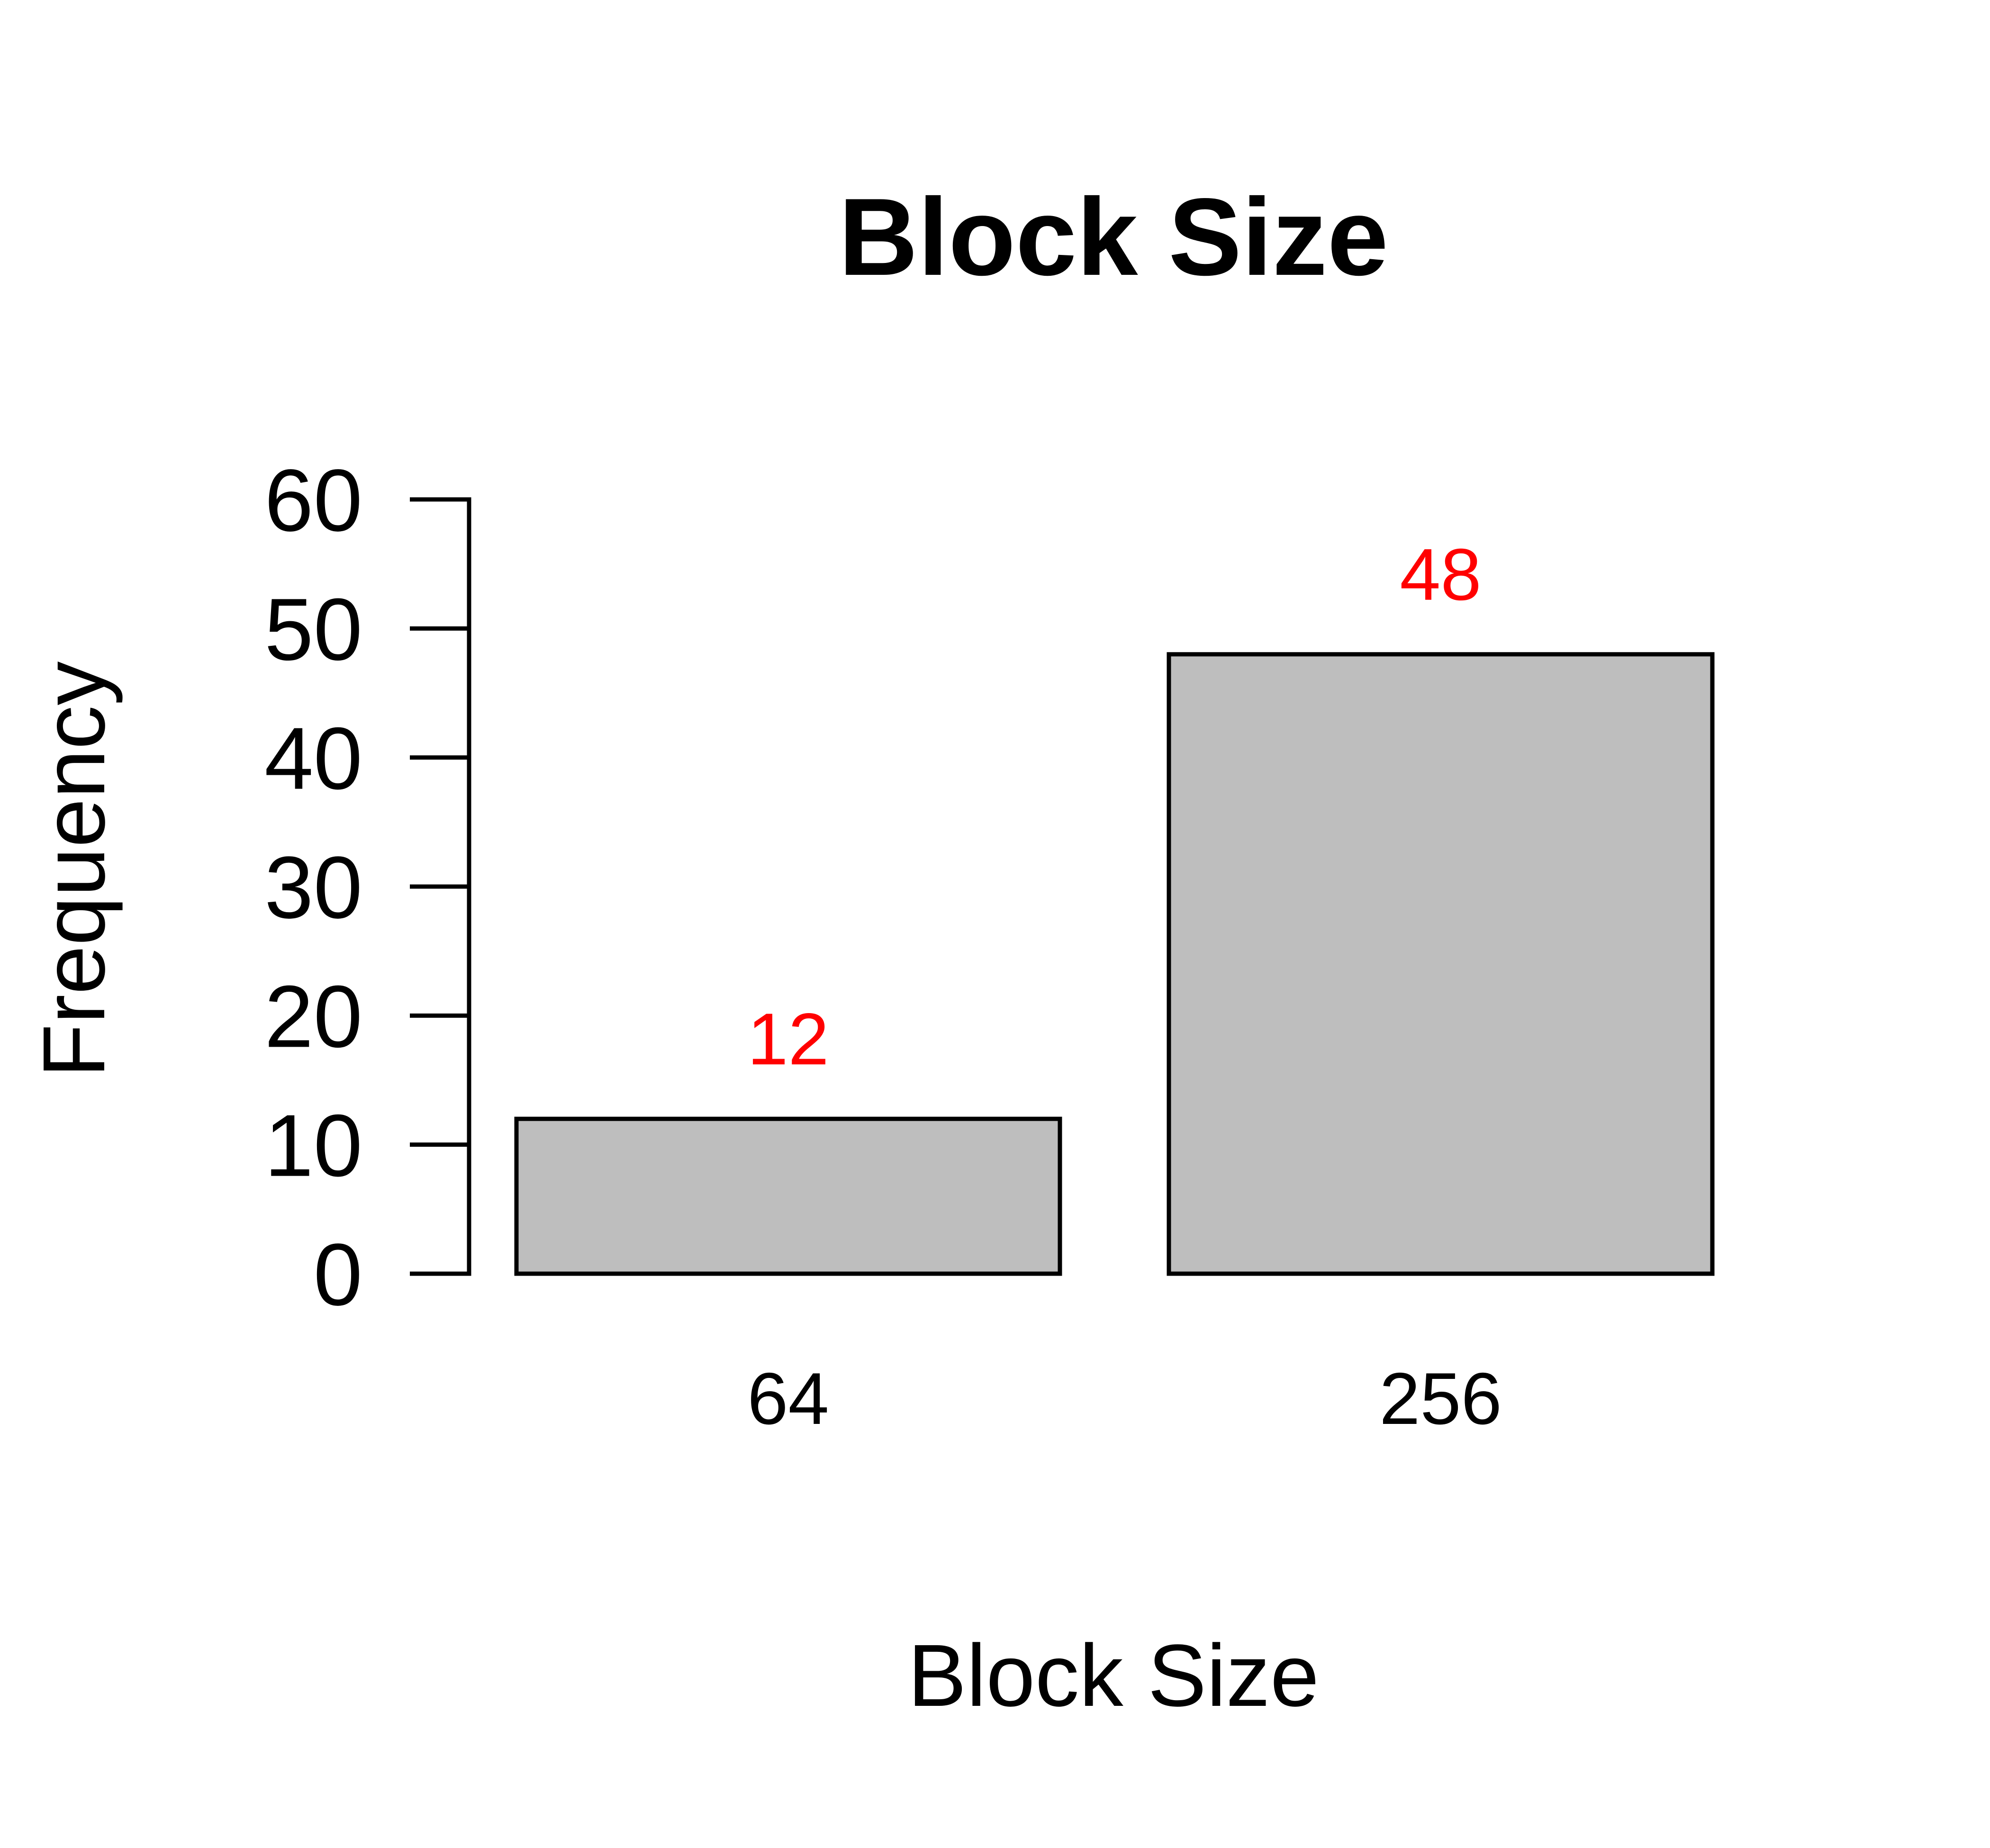 The image size is (1990, 1848). I want to click on y-tick-label: 20, so click(313, 1017).